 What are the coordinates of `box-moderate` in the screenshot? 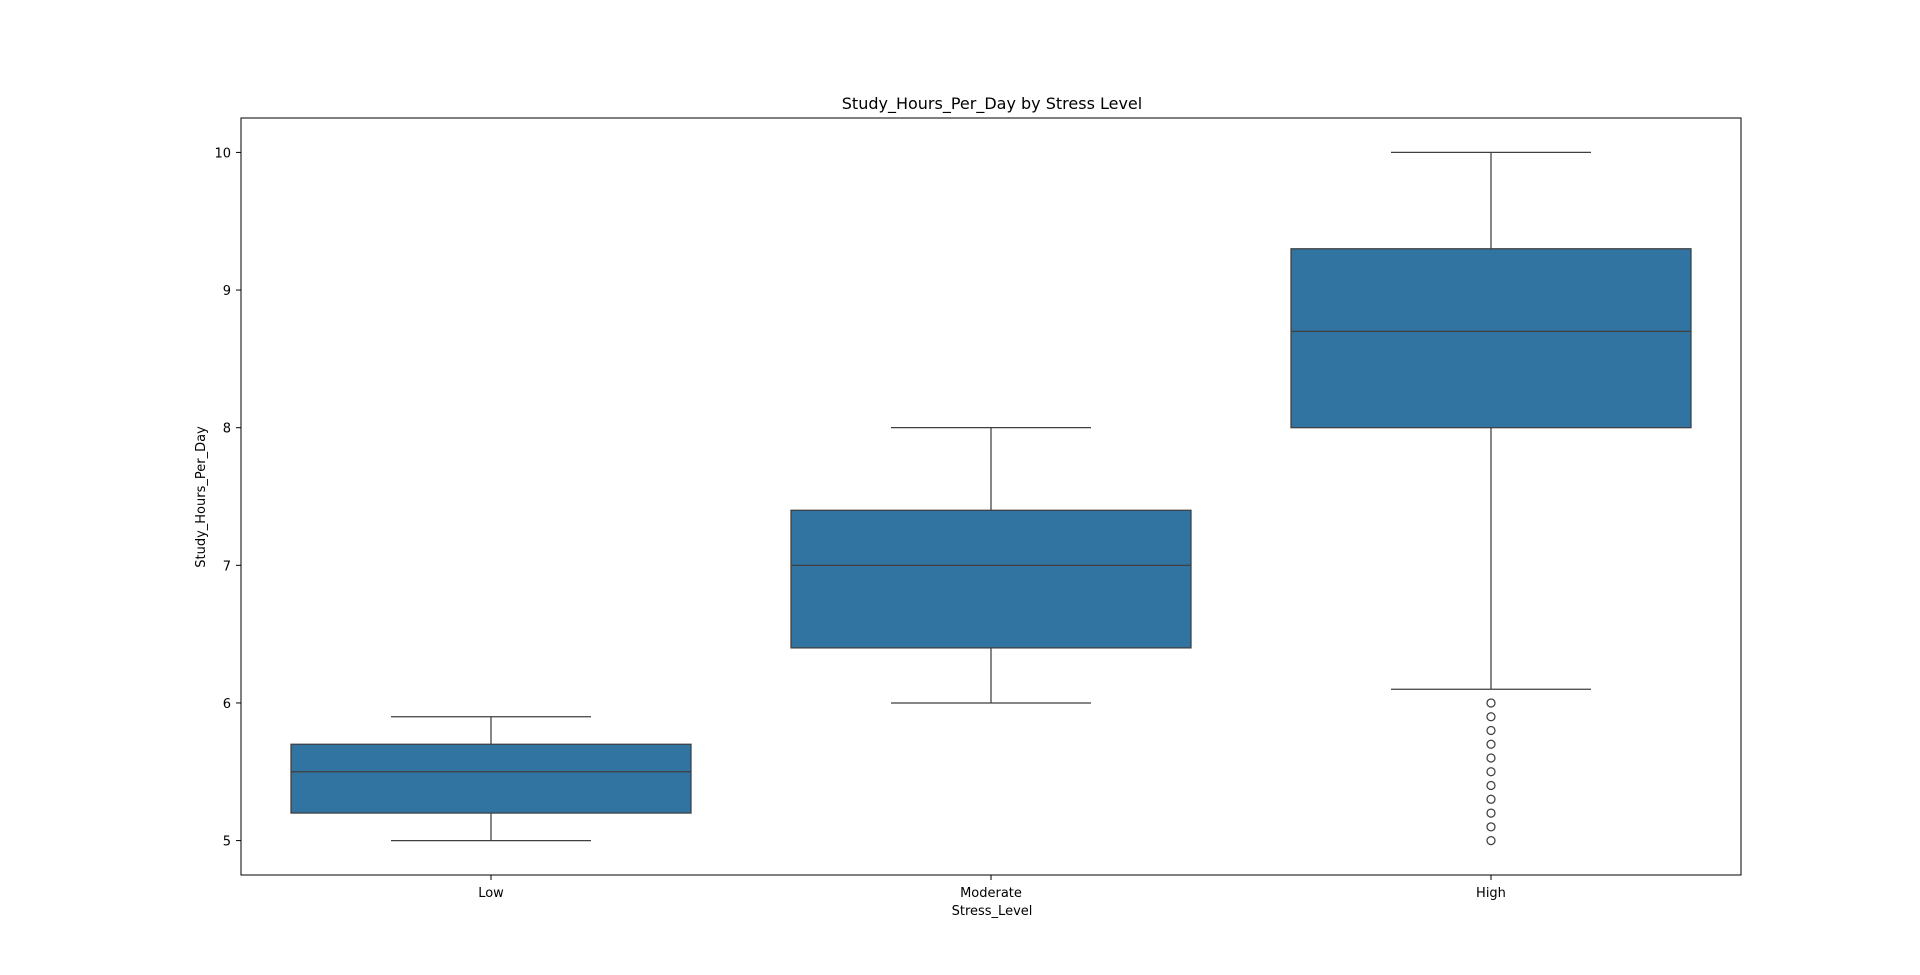 It's located at (991, 579).